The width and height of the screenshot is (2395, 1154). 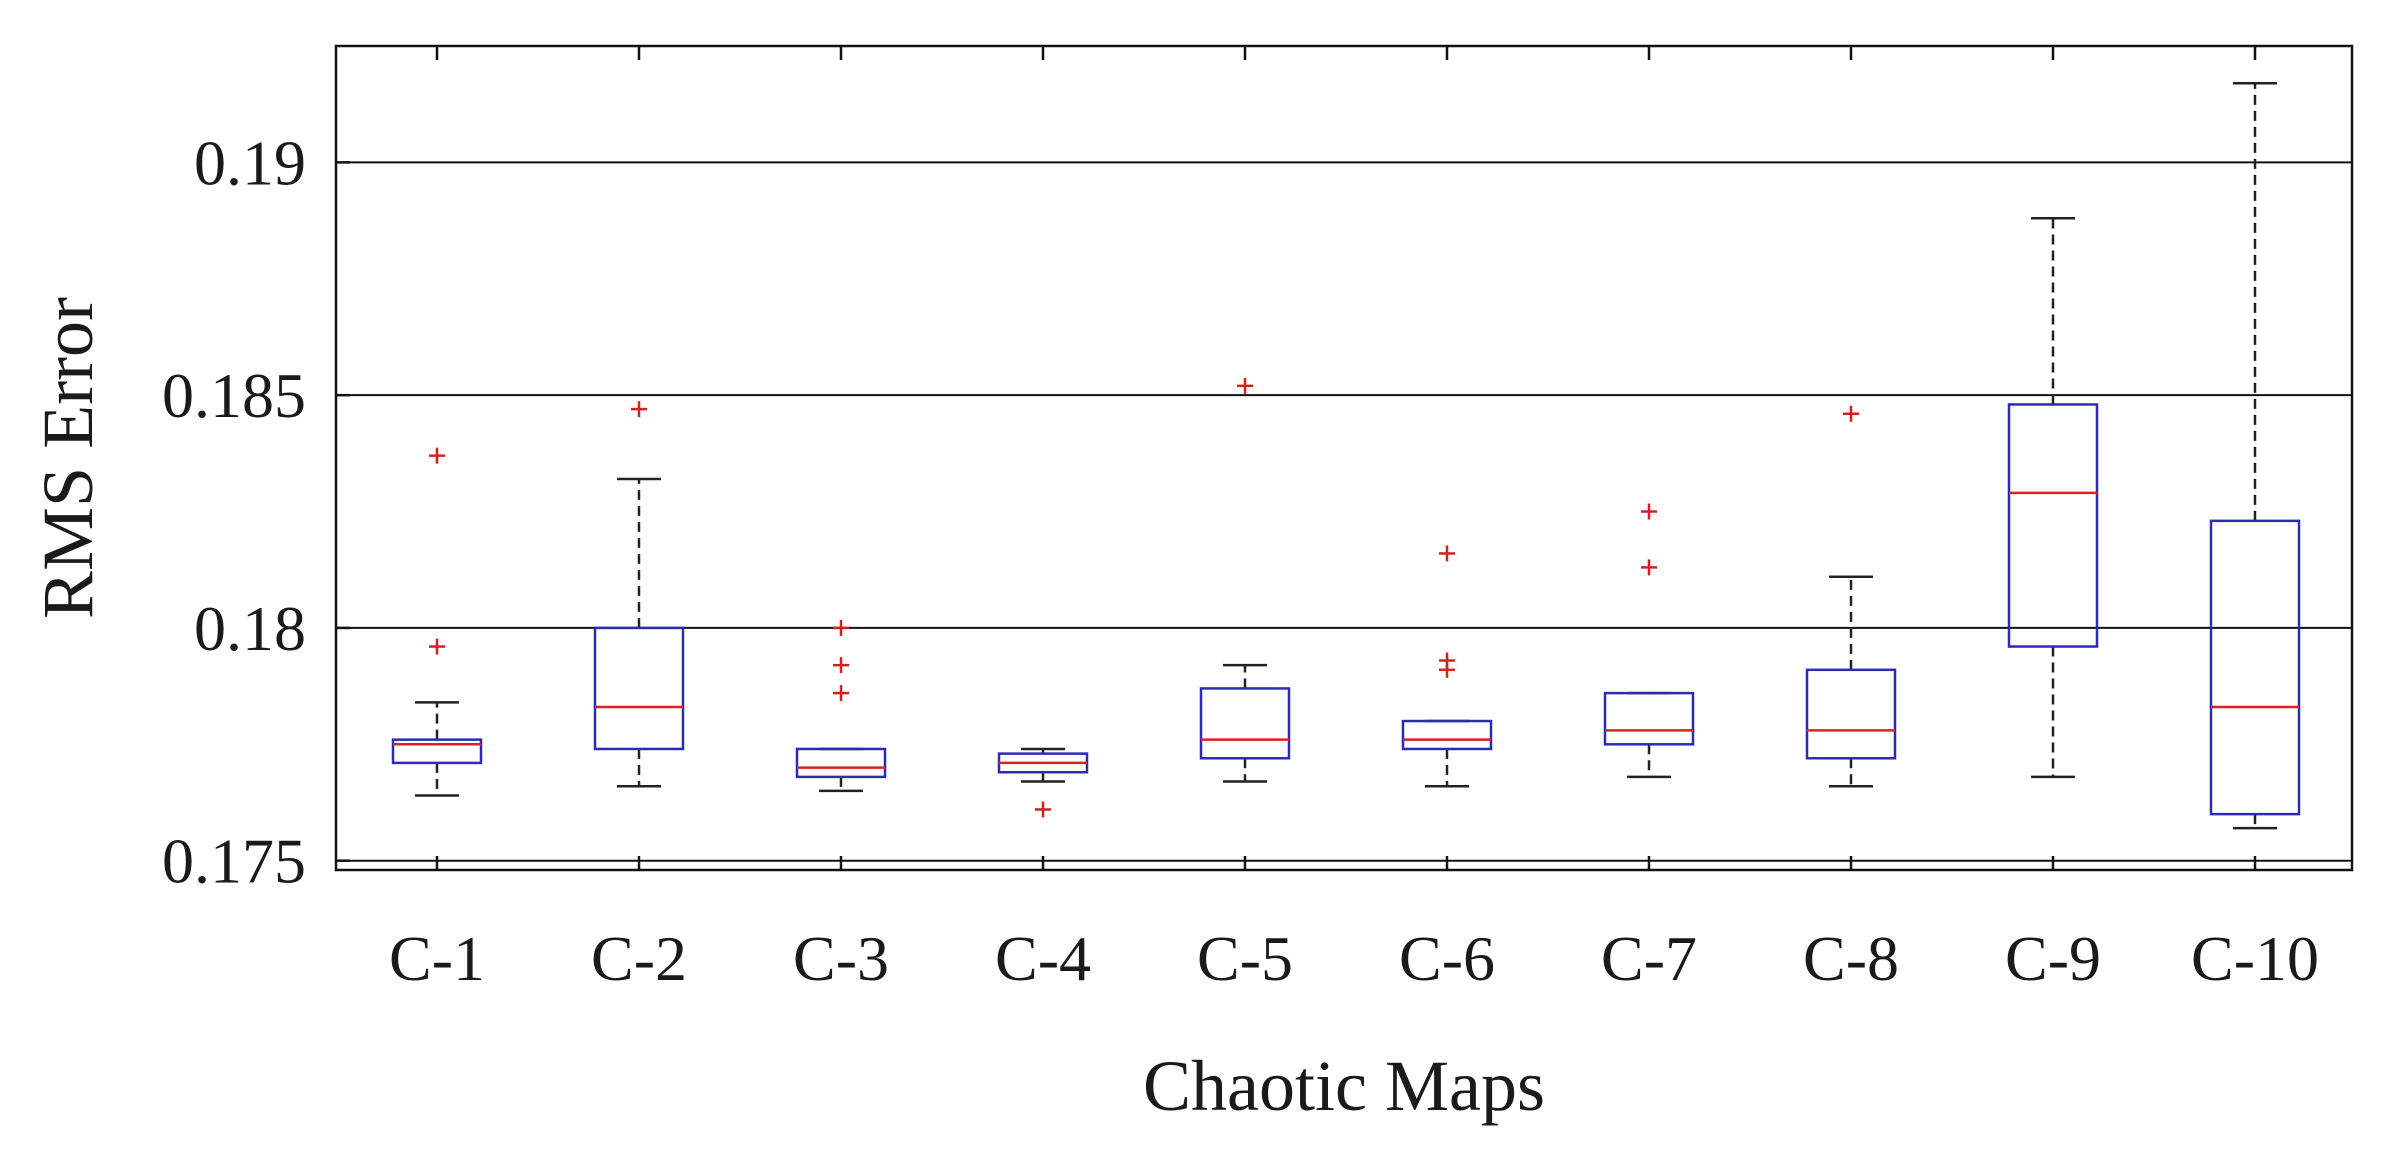 I want to click on x-tick-label-7: C-8, so click(x=1851, y=958).